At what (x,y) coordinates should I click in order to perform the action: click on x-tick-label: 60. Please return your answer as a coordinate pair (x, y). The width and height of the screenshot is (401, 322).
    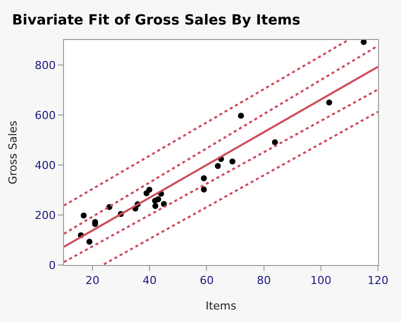
    Looking at the image, I should click on (207, 281).